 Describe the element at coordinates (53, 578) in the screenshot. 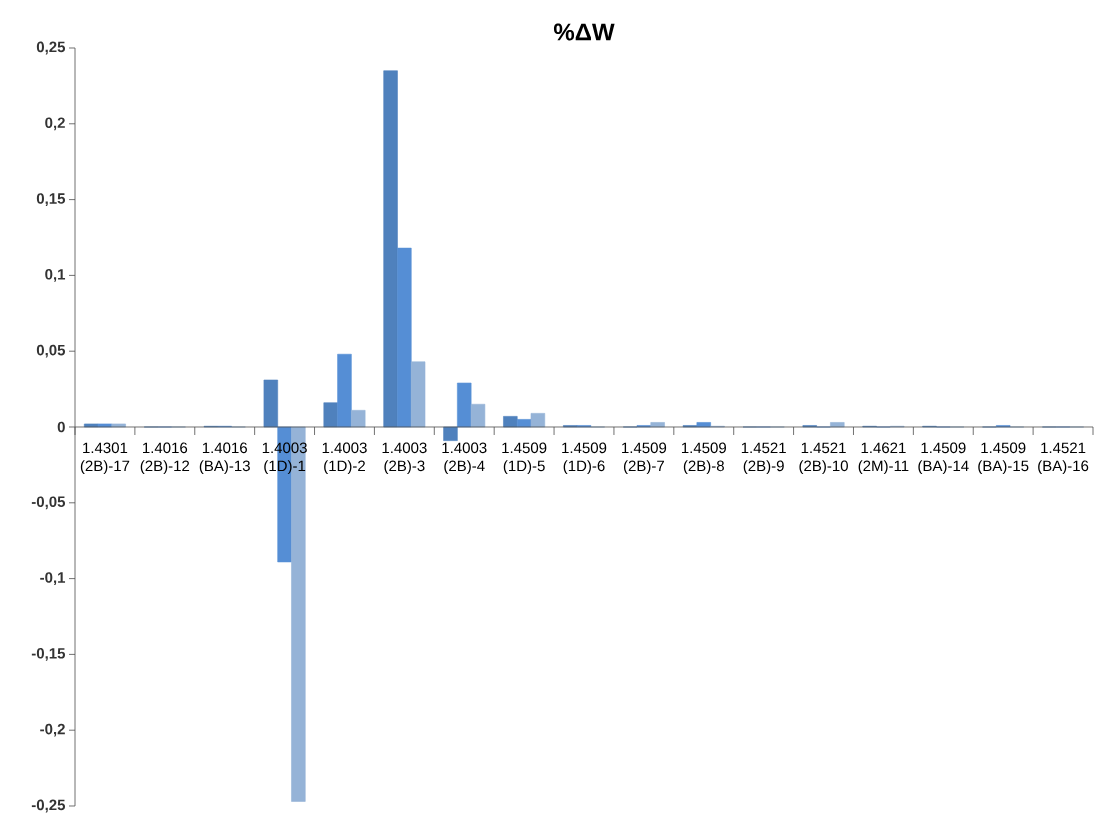

I see `y-tick-label: -0,1` at that location.